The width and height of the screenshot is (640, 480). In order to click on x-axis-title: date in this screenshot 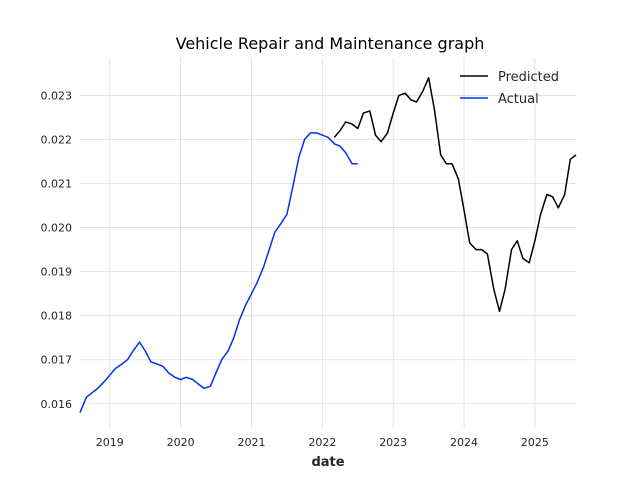, I will do `click(327, 462)`.